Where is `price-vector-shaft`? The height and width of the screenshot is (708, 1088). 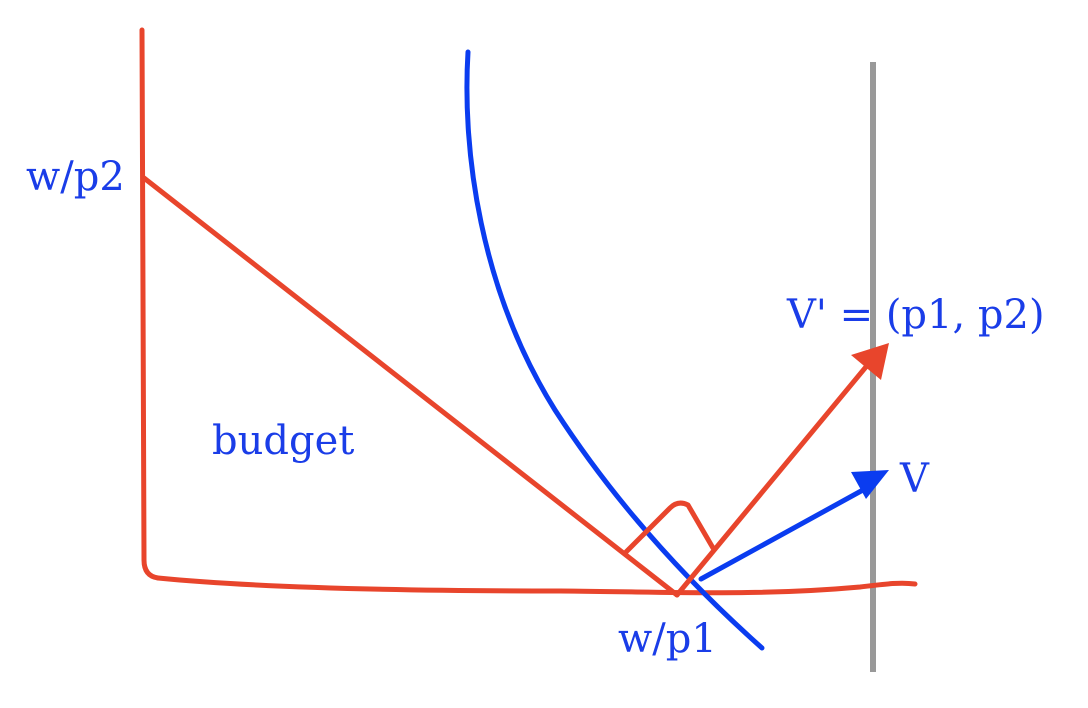
price-vector-shaft is located at coordinates (773, 478).